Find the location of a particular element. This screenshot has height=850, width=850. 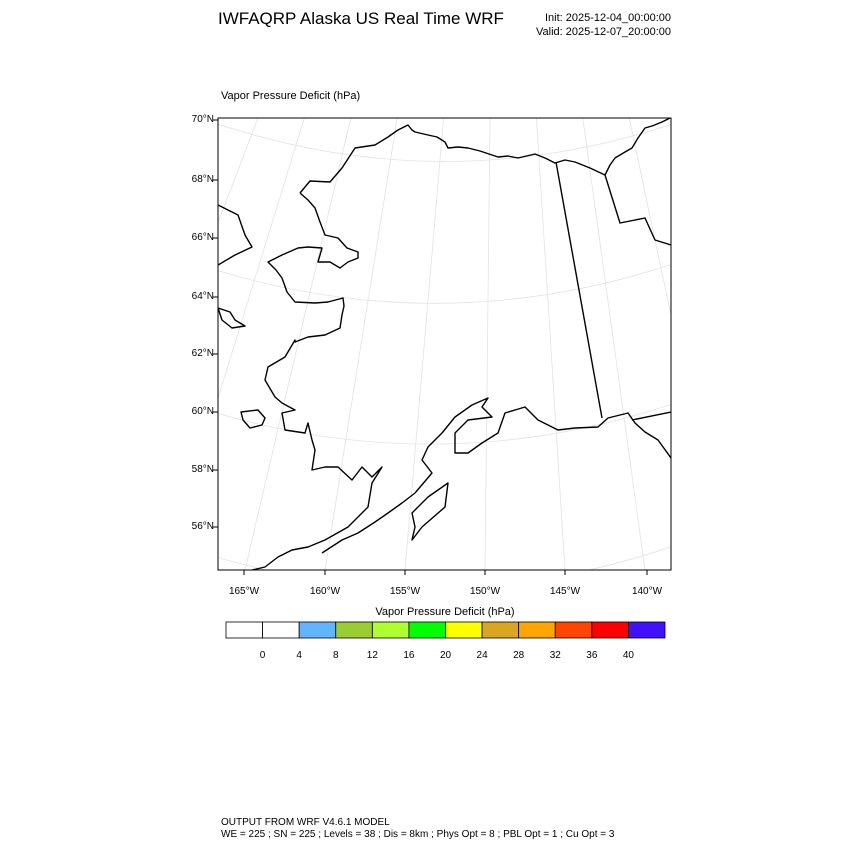

lat-label: 58°N is located at coordinates (202, 469).